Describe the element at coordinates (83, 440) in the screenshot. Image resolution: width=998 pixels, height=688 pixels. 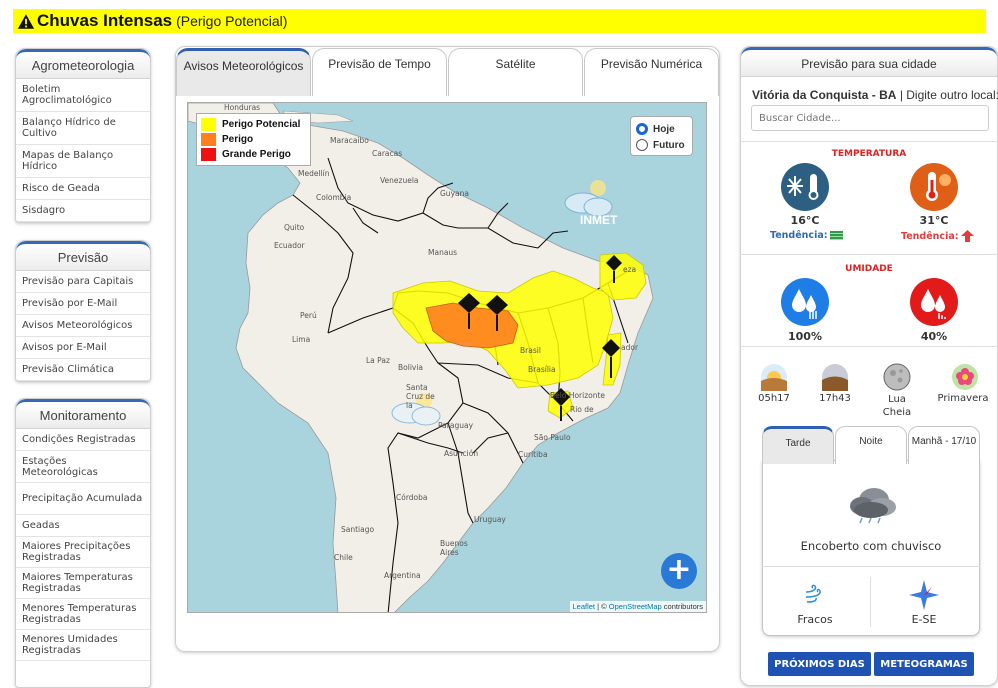
I see `sidebar-item-condicoes: Condições Registradas` at that location.